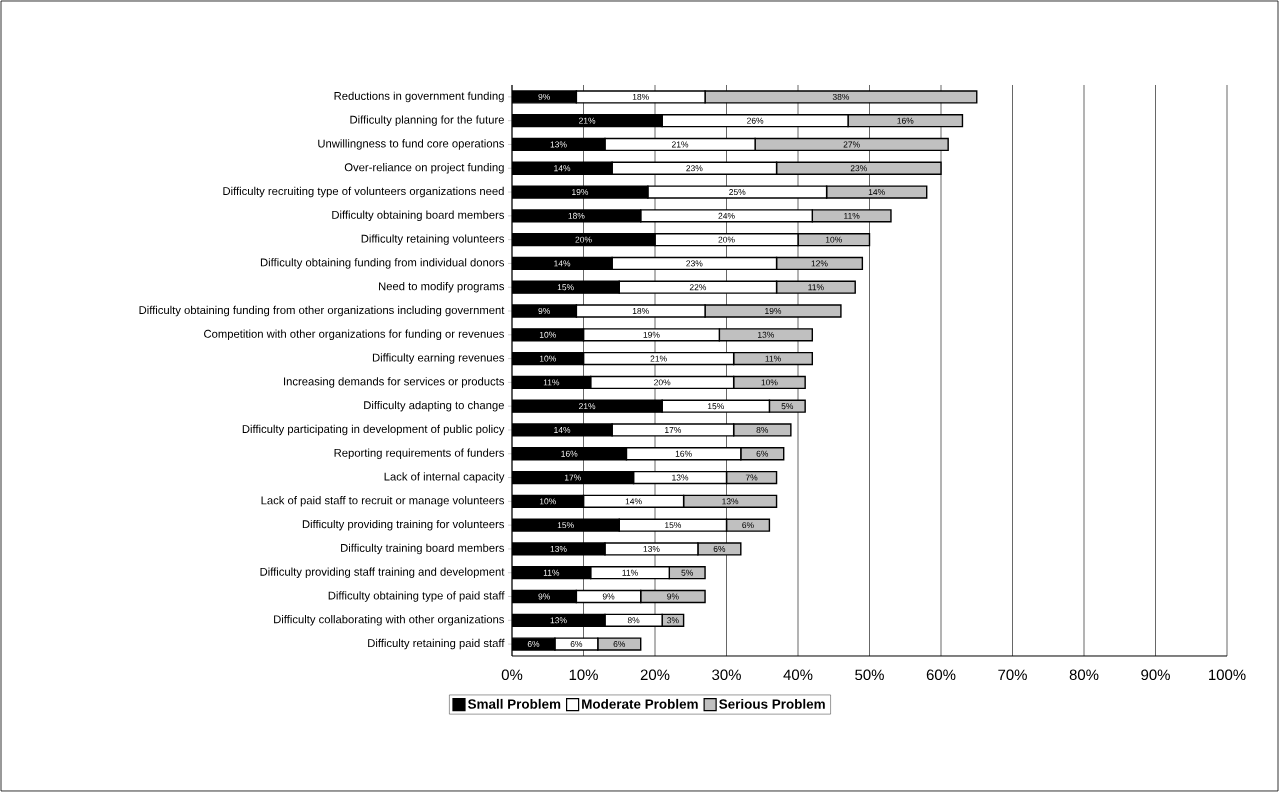 This screenshot has width=1279, height=792. What do you see at coordinates (373, 430) in the screenshot?
I see `y-tick-label: Difficulty participating in development of public policy` at bounding box center [373, 430].